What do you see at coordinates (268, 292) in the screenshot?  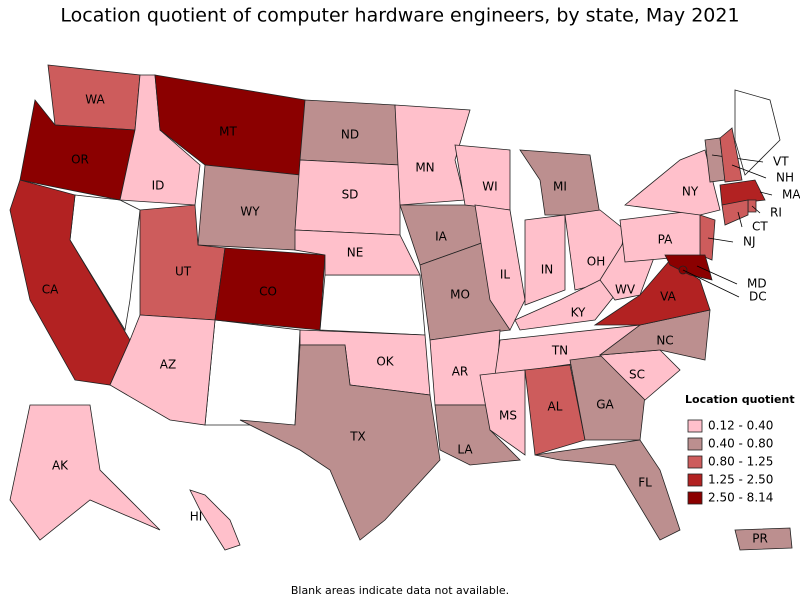 I see `state-label: CO` at bounding box center [268, 292].